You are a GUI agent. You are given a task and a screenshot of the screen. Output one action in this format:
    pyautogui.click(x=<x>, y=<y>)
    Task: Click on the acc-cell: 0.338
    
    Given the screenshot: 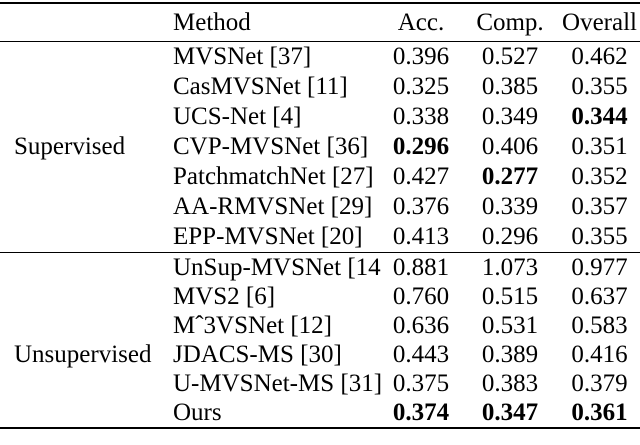 What is the action you would take?
    pyautogui.click(x=421, y=116)
    